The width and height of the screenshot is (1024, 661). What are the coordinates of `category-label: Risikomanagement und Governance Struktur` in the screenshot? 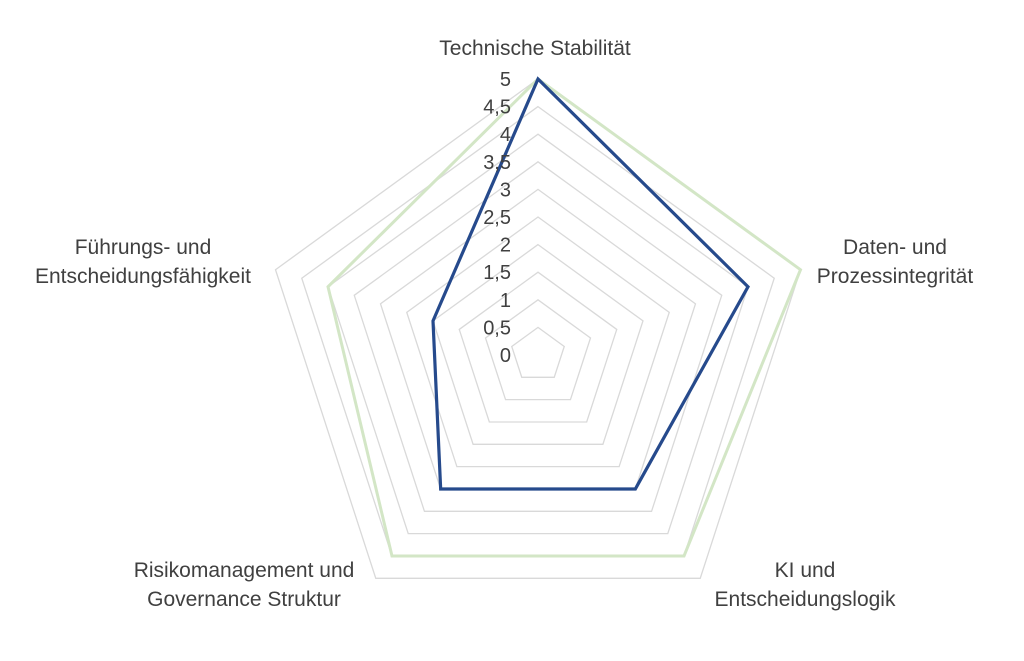 It's located at (244, 585).